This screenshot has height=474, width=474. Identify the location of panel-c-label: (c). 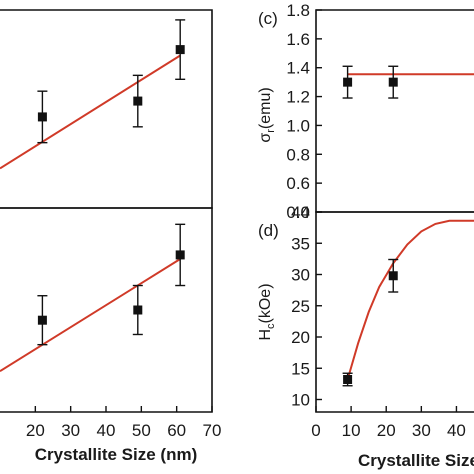
(268, 18).